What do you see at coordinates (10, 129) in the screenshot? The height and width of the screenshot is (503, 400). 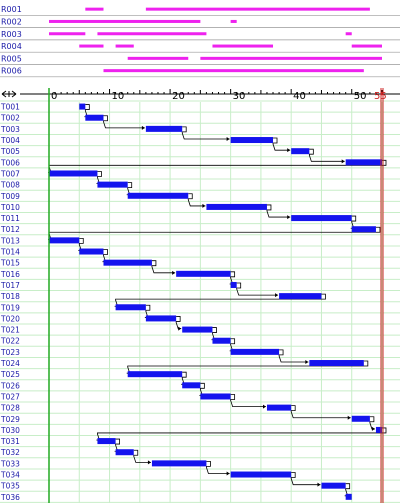 I see `task-label: T003` at bounding box center [10, 129].